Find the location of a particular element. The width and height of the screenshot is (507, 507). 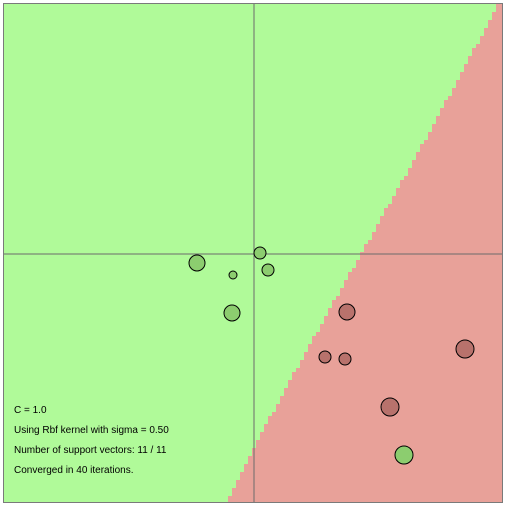

c-parameter-label: C = 1.0 is located at coordinates (30, 410).